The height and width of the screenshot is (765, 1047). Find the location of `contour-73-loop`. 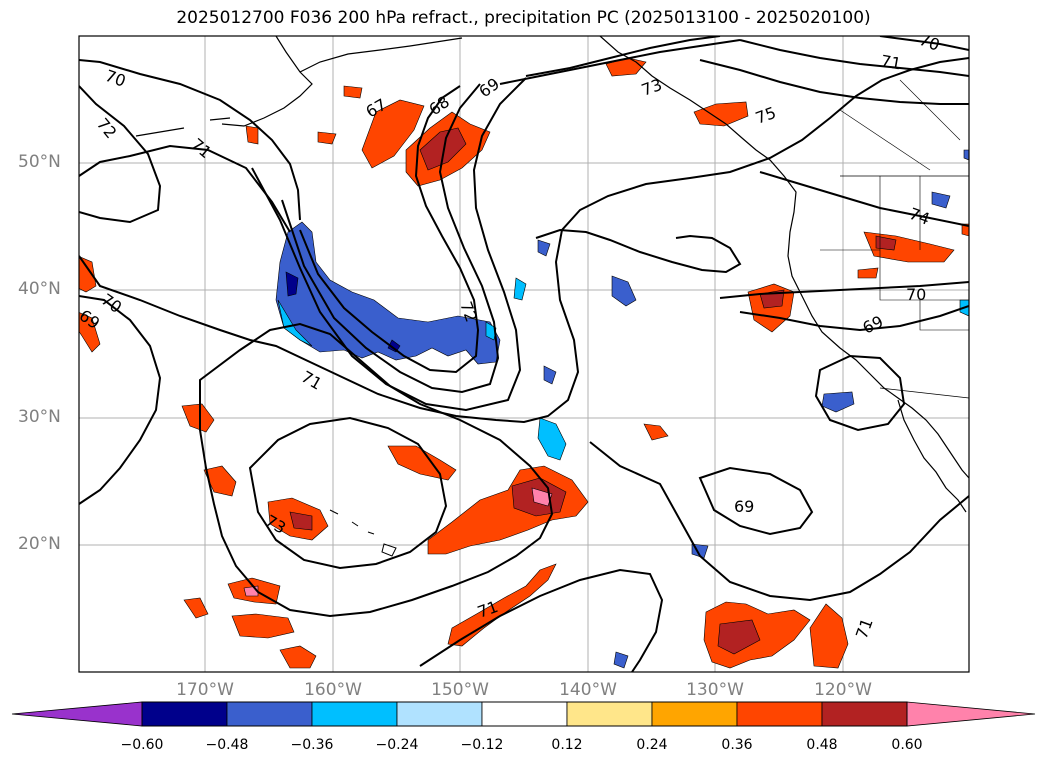

contour-73-loop is located at coordinates (348, 493).